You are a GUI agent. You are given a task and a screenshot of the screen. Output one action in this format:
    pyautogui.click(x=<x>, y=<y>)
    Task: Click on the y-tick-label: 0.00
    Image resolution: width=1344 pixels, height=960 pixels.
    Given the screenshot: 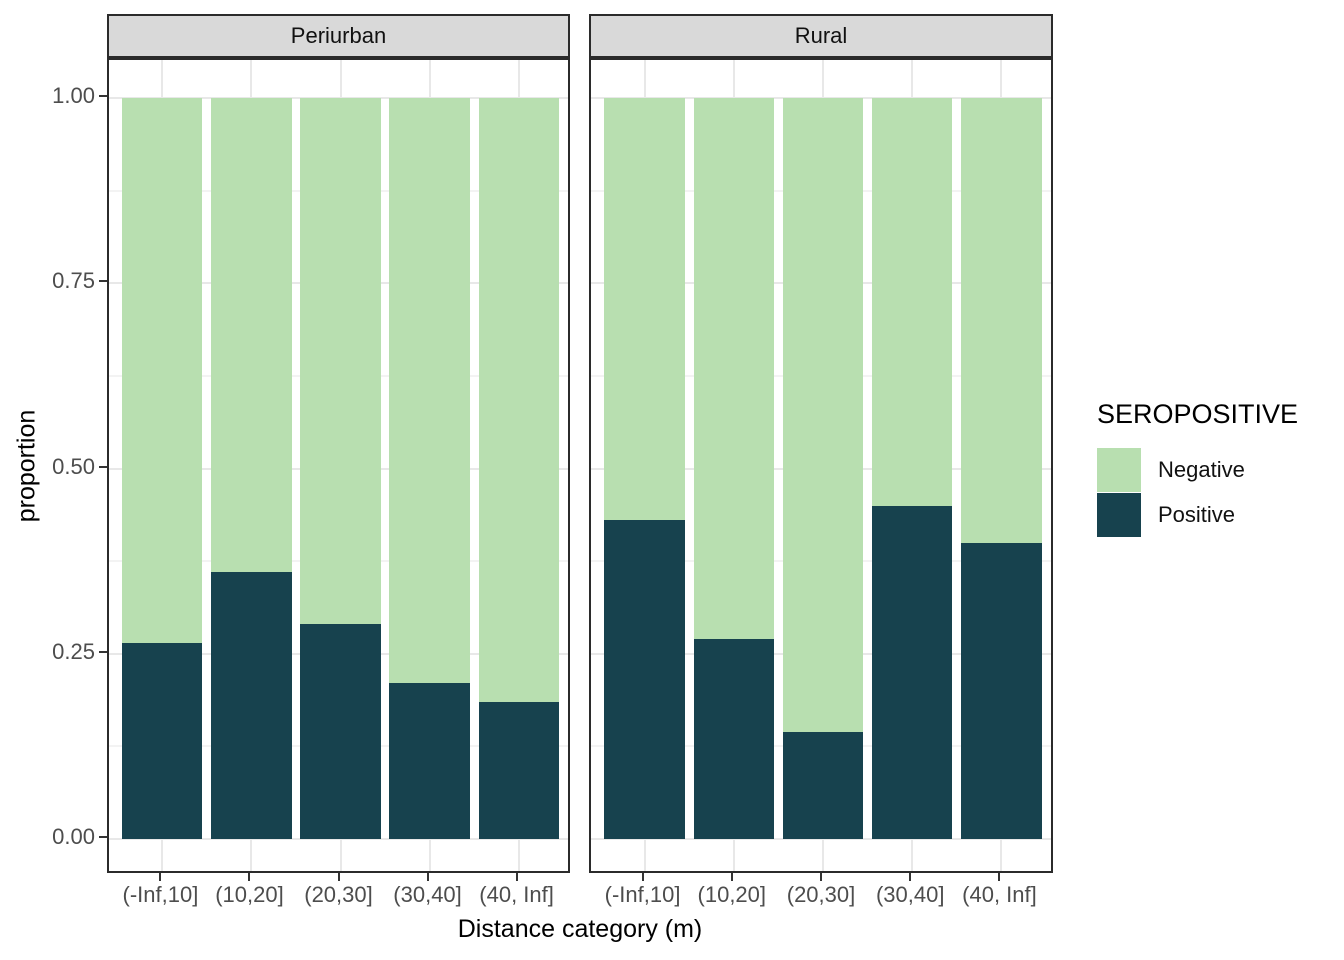 What is the action you would take?
    pyautogui.click(x=73, y=836)
    